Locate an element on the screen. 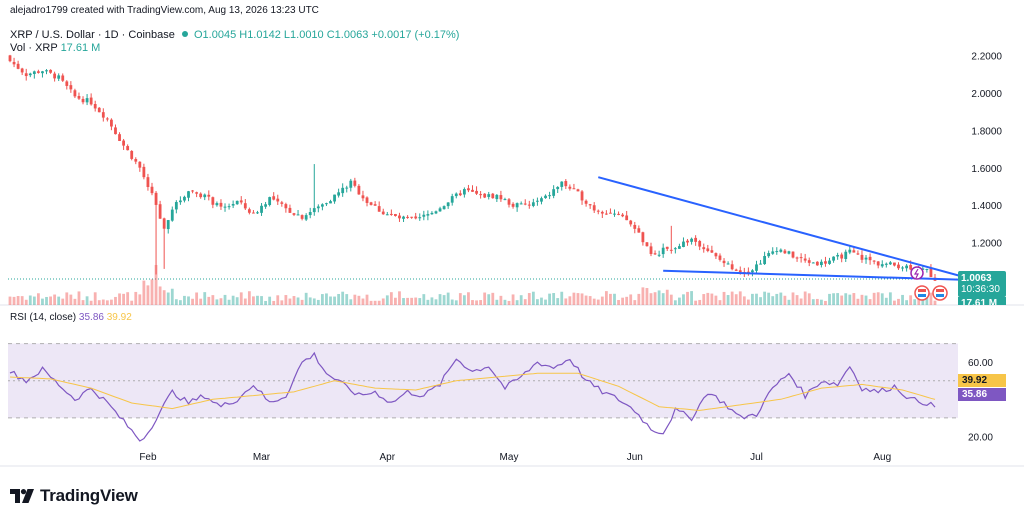  tradingview-logo: TradingView is located at coordinates (74, 496).